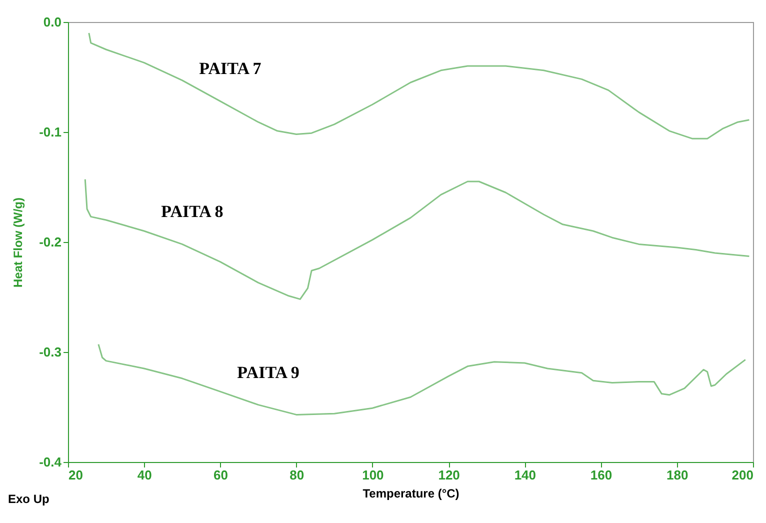 Image resolution: width=766 pixels, height=523 pixels. What do you see at coordinates (75, 475) in the screenshot?
I see `x-tick-label: 20` at bounding box center [75, 475].